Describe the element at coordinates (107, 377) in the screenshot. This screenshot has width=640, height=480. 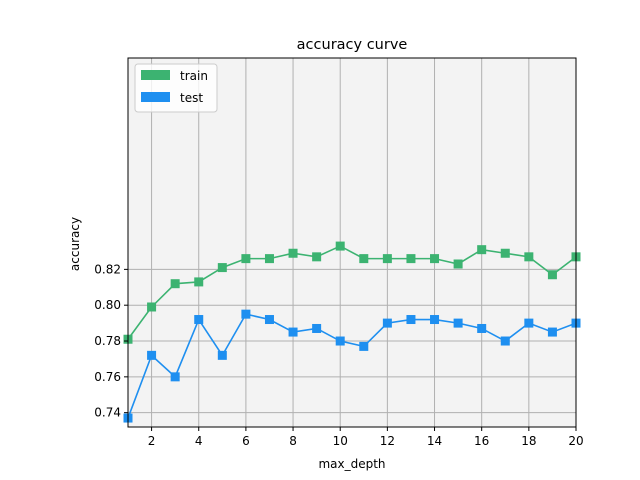
I see `y-tick-label: 0.76` at that location.